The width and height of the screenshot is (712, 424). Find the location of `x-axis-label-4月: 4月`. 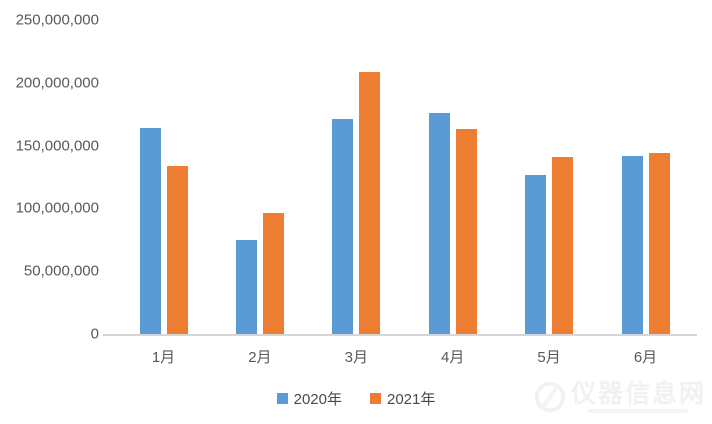

x-axis-label-4月: 4月 is located at coordinates (453, 357).